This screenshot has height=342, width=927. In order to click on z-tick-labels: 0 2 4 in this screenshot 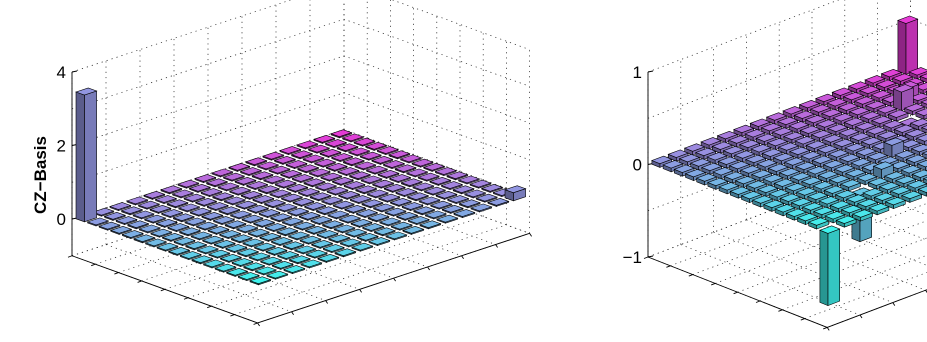, I will do `click(61, 146)`.